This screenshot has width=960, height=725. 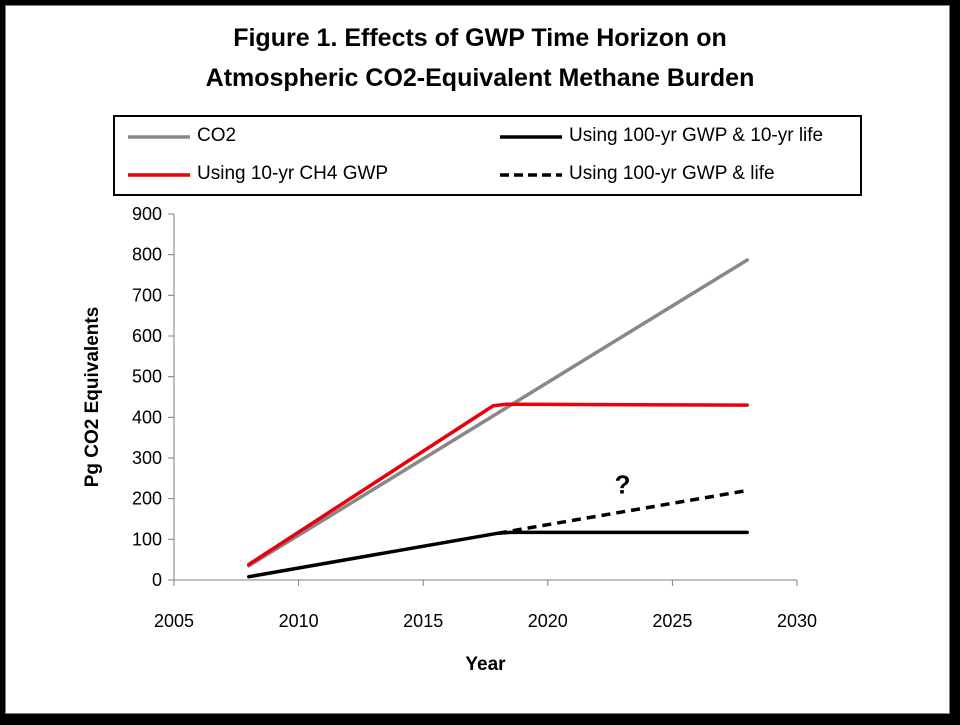 What do you see at coordinates (622, 511) in the screenshot?
I see `series-line-using-100-yr-gwp-life` at bounding box center [622, 511].